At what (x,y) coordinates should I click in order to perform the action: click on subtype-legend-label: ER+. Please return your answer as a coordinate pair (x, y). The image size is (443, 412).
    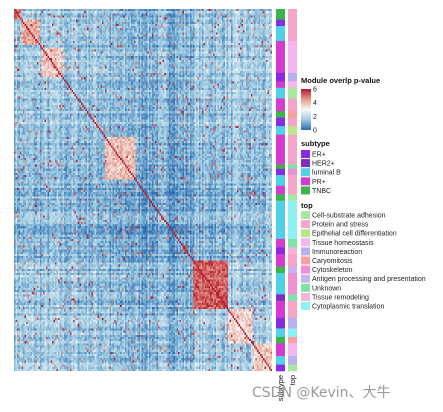
    Looking at the image, I should click on (319, 155).